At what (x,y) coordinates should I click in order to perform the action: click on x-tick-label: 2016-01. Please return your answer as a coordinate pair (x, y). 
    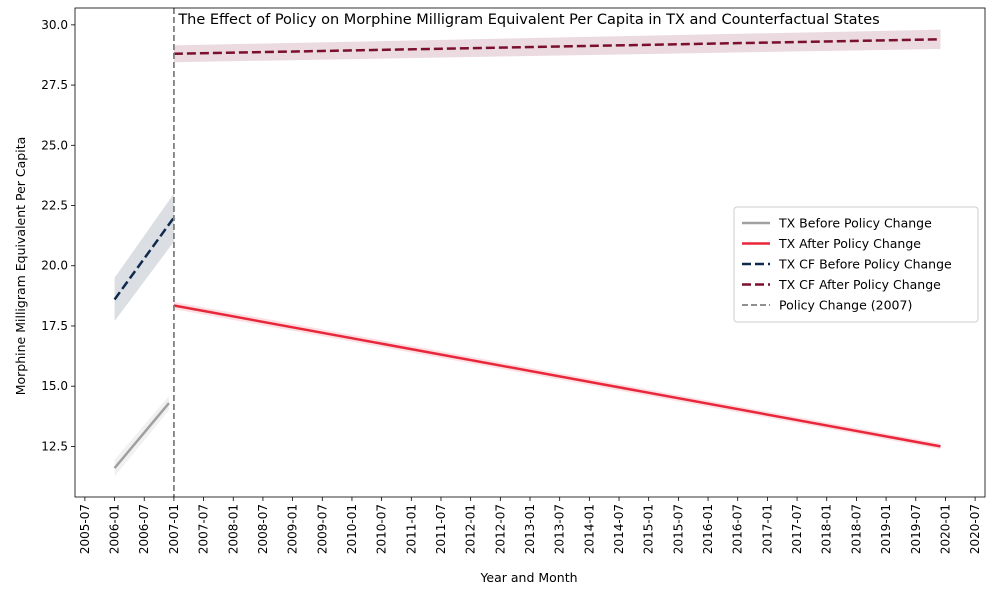
    Looking at the image, I should click on (708, 529).